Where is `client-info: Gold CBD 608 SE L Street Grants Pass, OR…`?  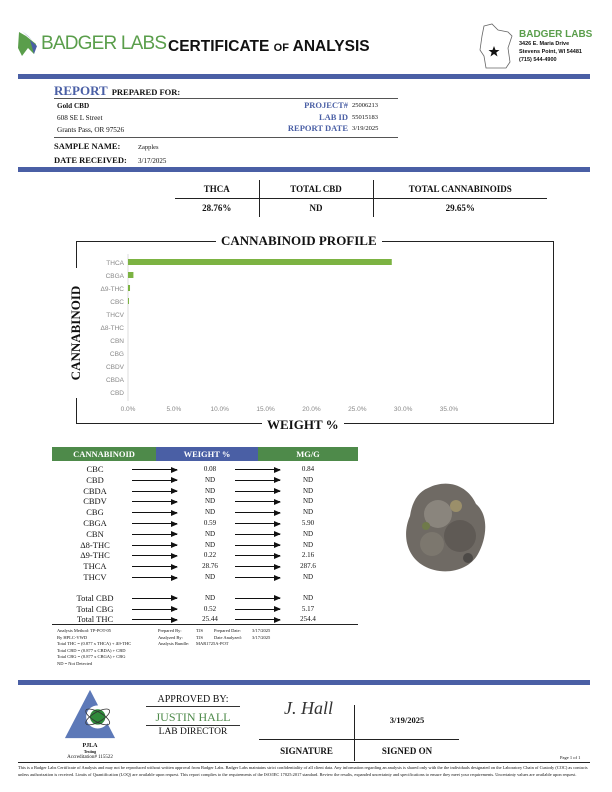
client-info: Gold CBD 608 SE L Street Grants Pass, OR… is located at coordinates (91, 118).